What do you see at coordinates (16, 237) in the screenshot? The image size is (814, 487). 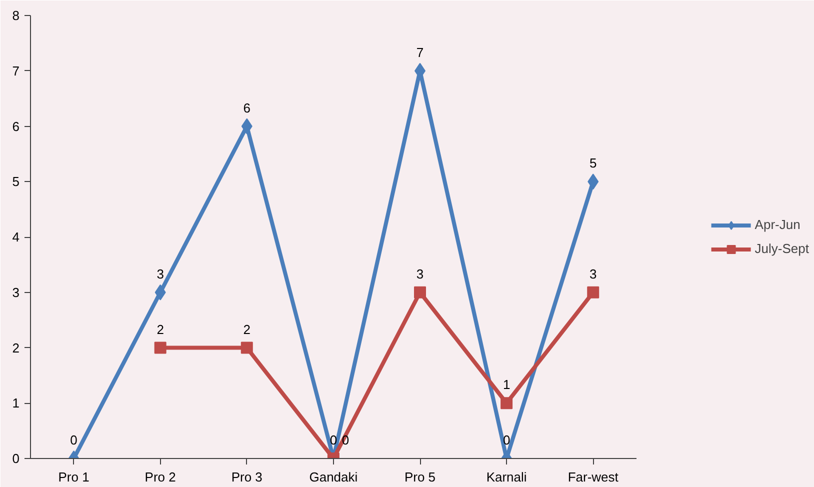 I see `y-tick-label: 4` at bounding box center [16, 237].